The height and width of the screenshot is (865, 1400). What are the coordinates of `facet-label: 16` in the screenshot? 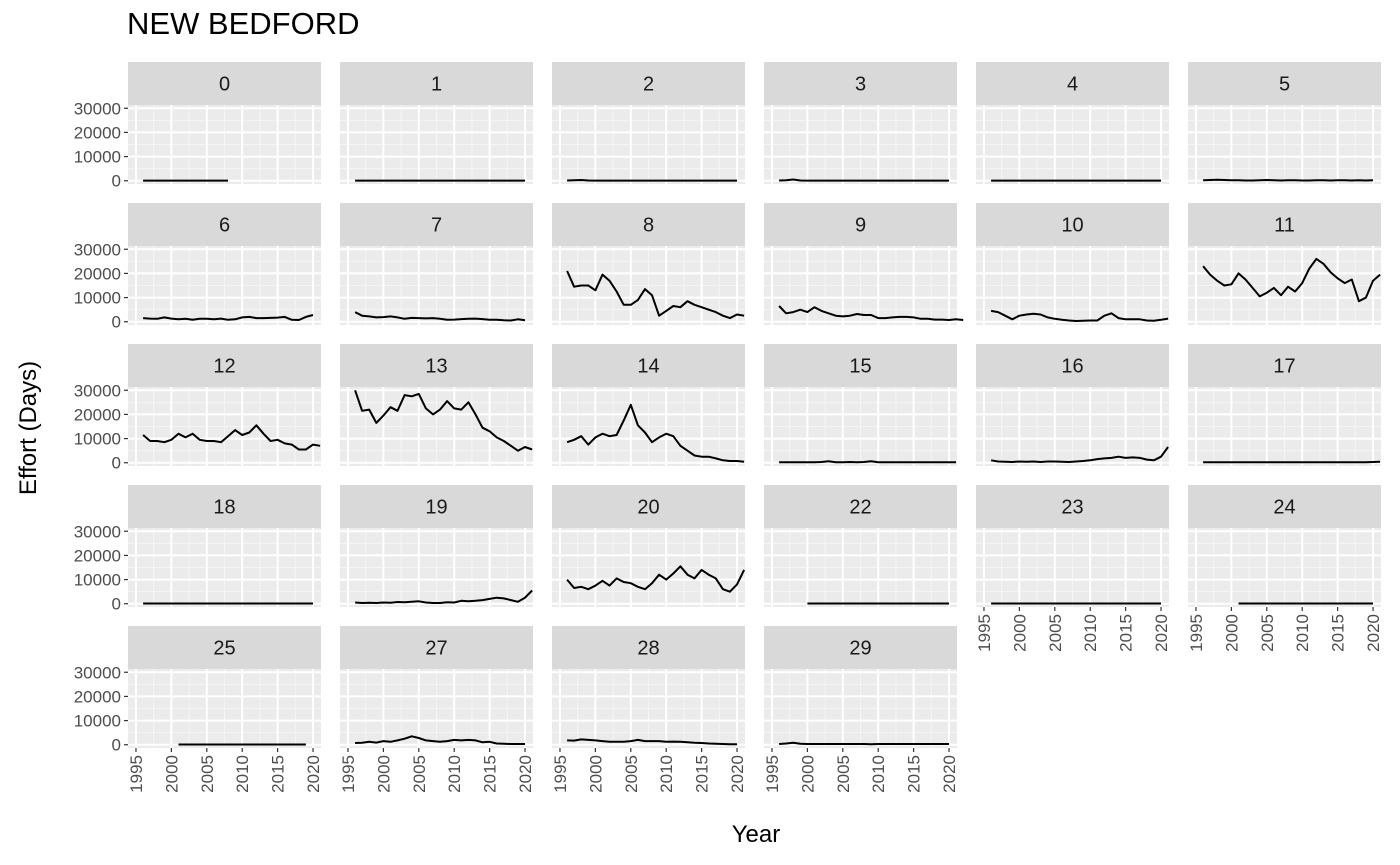 It's located at (1072, 367).